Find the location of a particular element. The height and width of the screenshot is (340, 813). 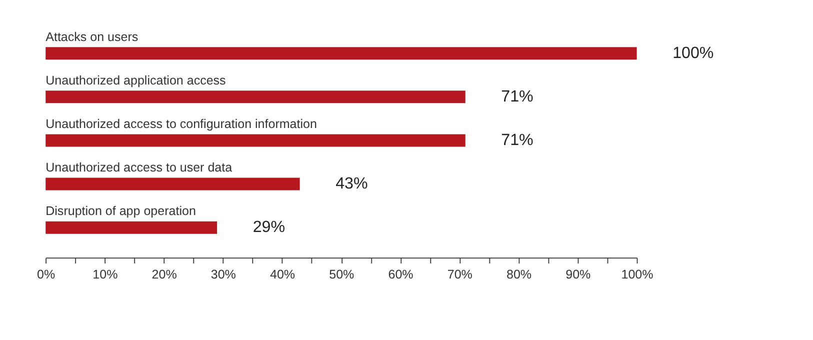

x-tick-label: 60% is located at coordinates (401, 275).